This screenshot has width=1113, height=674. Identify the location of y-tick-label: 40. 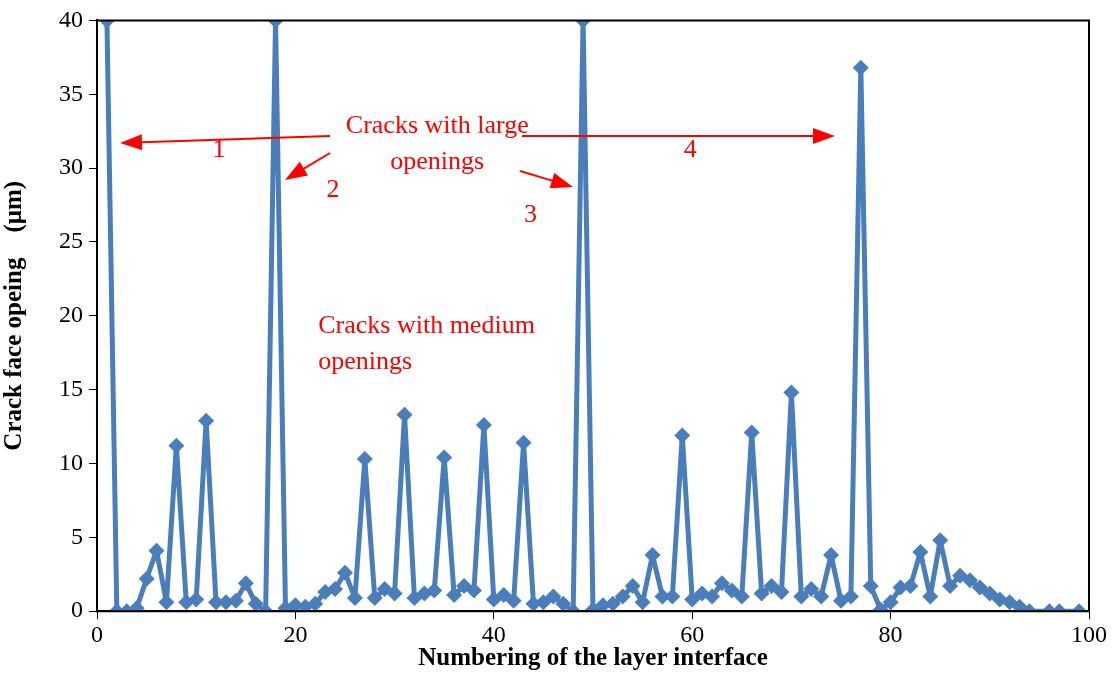
(71, 18).